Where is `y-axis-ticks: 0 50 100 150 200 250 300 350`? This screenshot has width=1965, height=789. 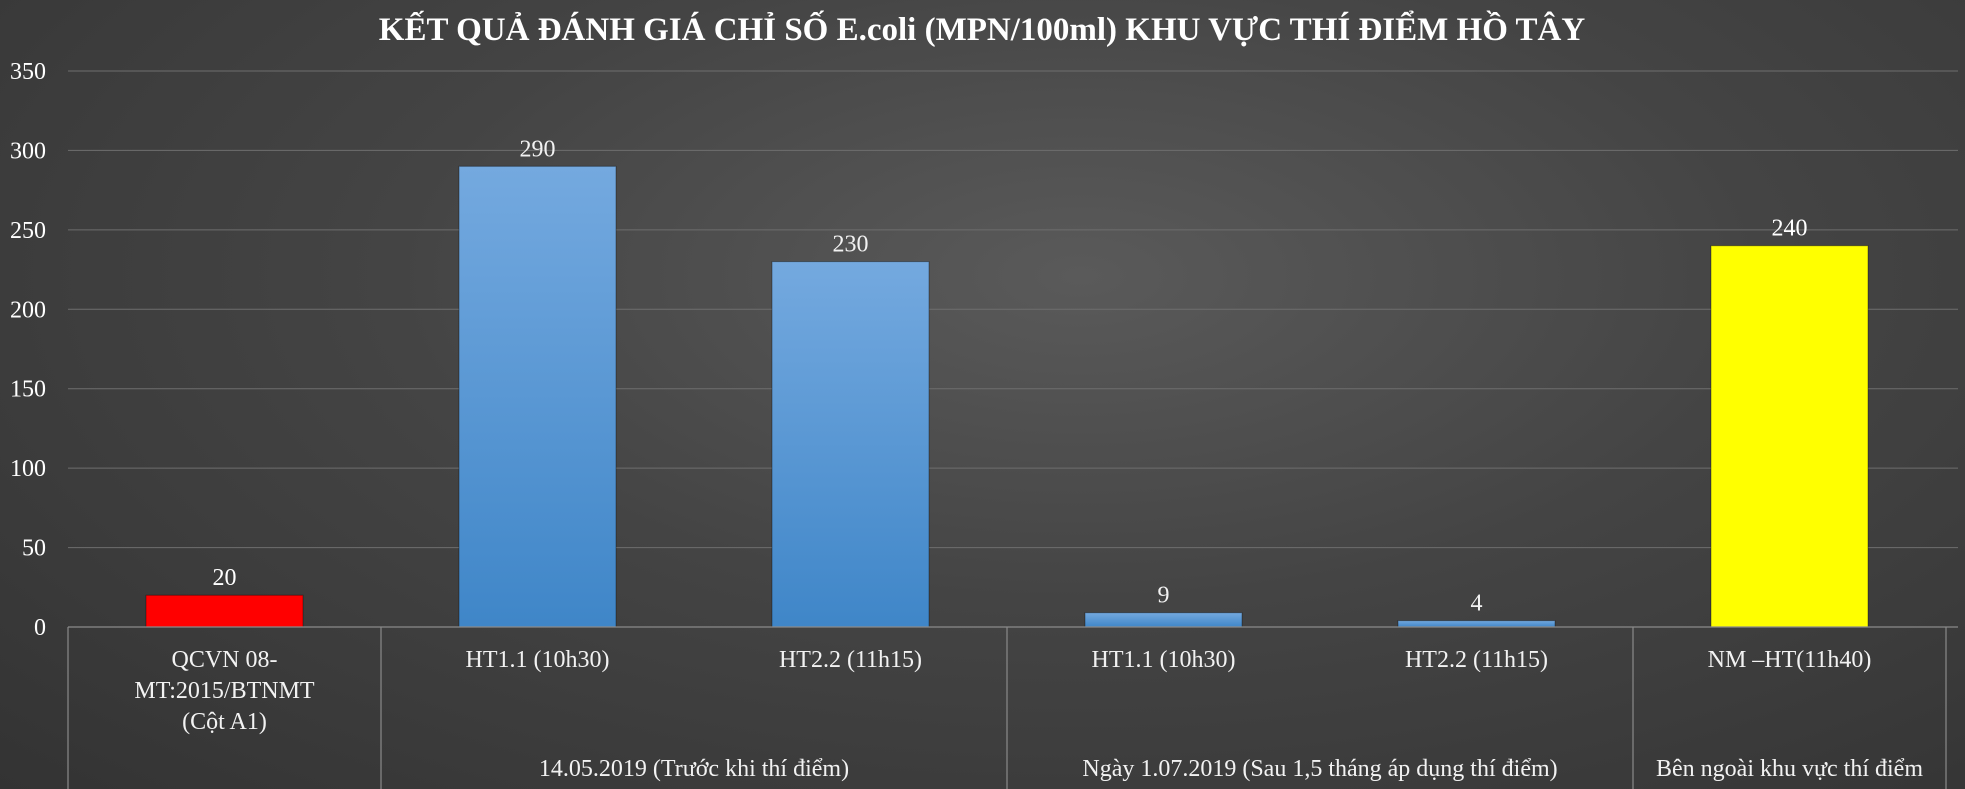
y-axis-ticks: 0 50 100 150 200 250 300 350 is located at coordinates (28, 350).